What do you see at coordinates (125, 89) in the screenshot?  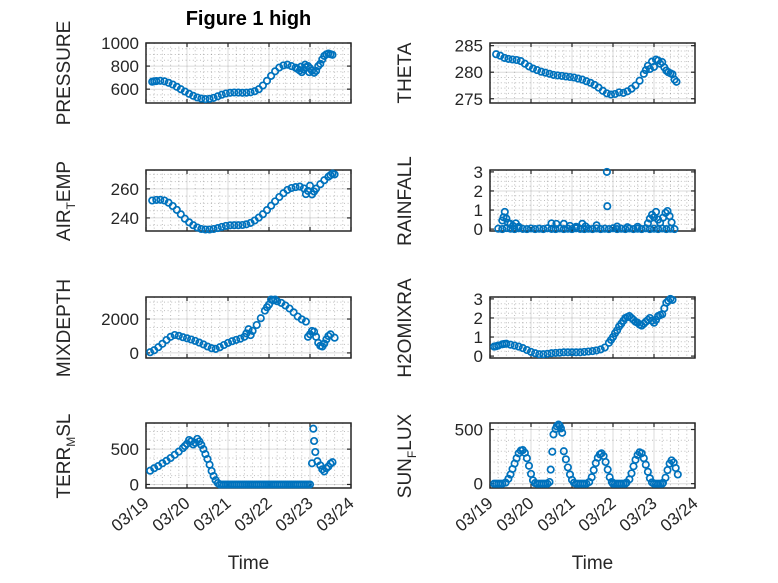 I see `y-tick-label: 600` at bounding box center [125, 89].